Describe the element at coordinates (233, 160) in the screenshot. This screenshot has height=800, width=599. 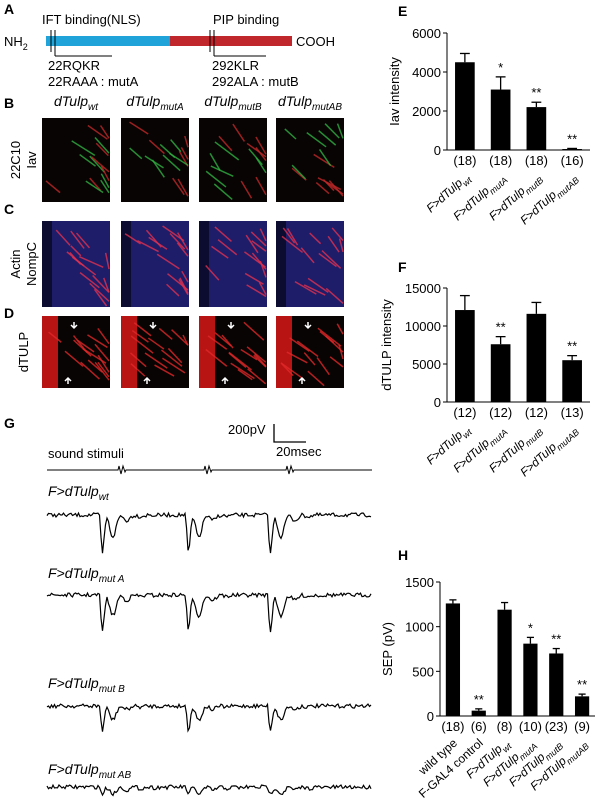
I see `micrograph` at that location.